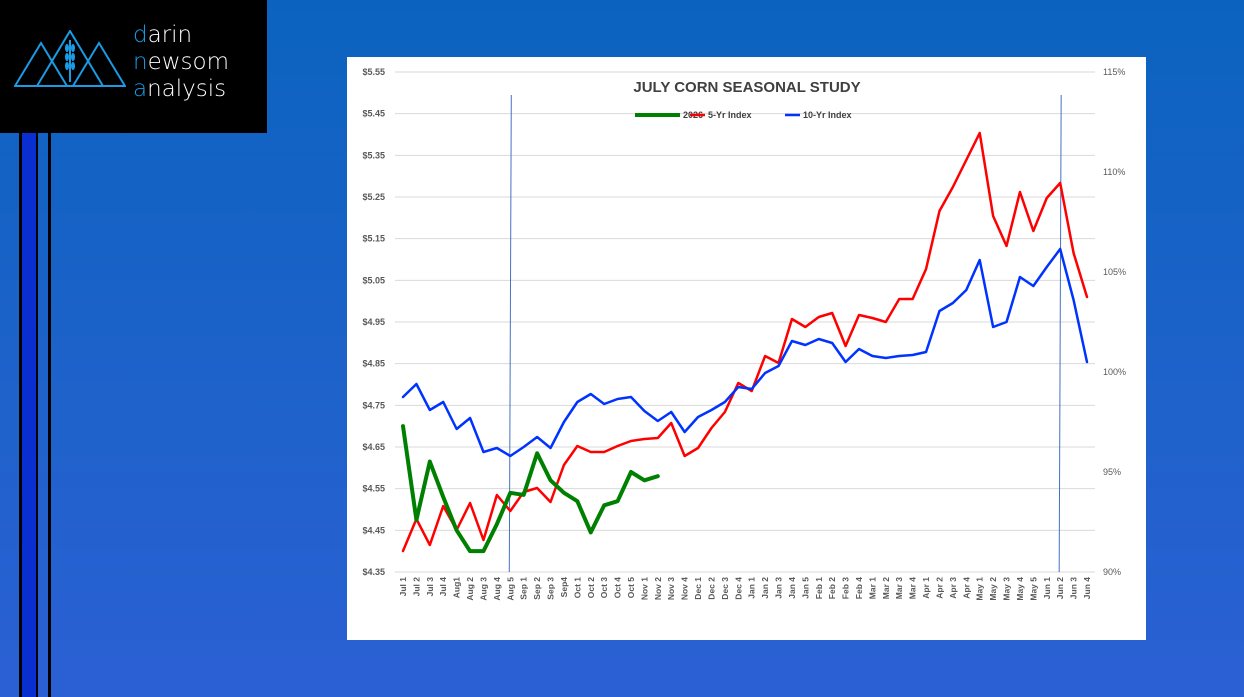  I want to click on x-tick-label: Mar 2, so click(886, 588).